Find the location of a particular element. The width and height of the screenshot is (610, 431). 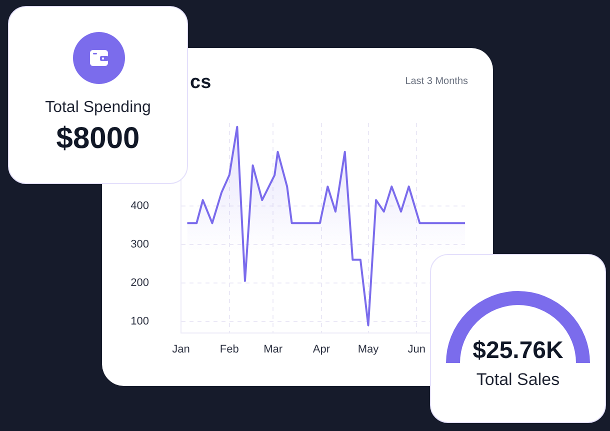

text: Total Spending is located at coordinates (98, 108).